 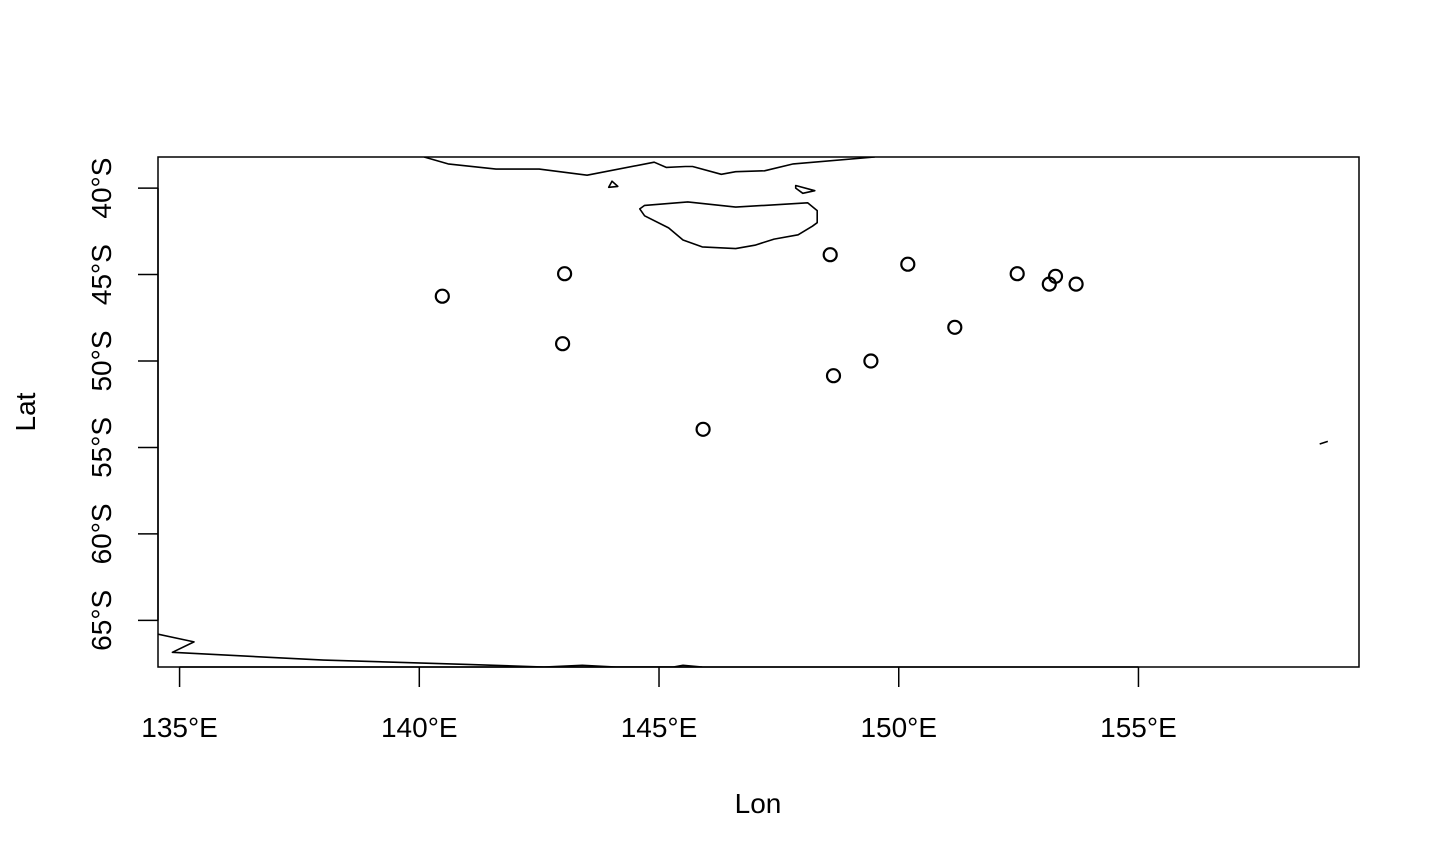 I want to click on x-axis: 135°E 140°E 145°E 150°E 155°E, so click(x=659, y=704).